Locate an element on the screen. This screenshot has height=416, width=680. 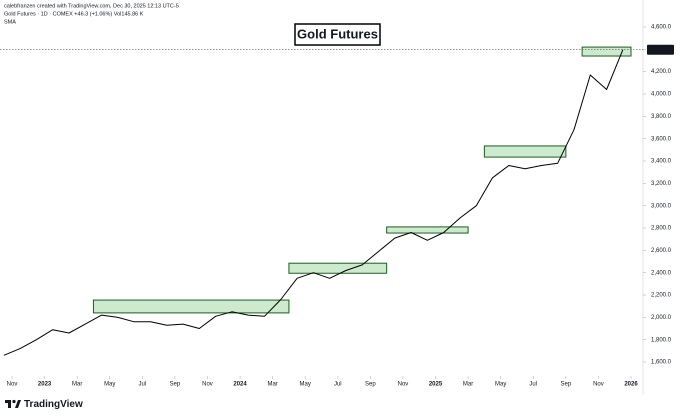
y-tick-label: 2,400.0 is located at coordinates (661, 273).